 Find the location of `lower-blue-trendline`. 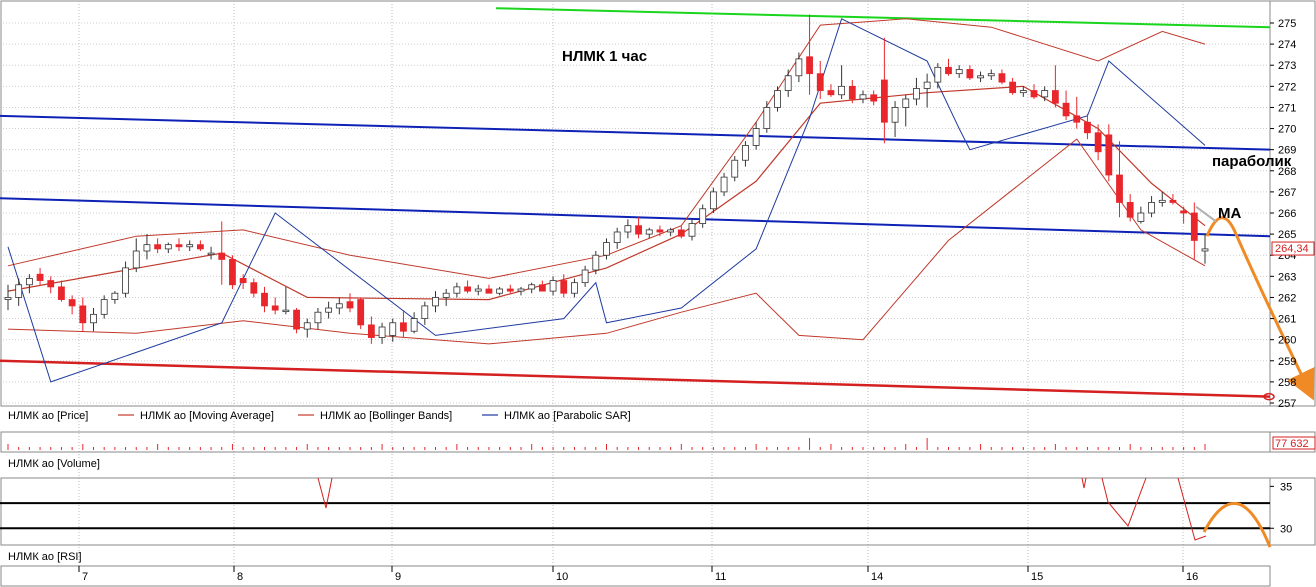

lower-blue-trendline is located at coordinates (635, 217).